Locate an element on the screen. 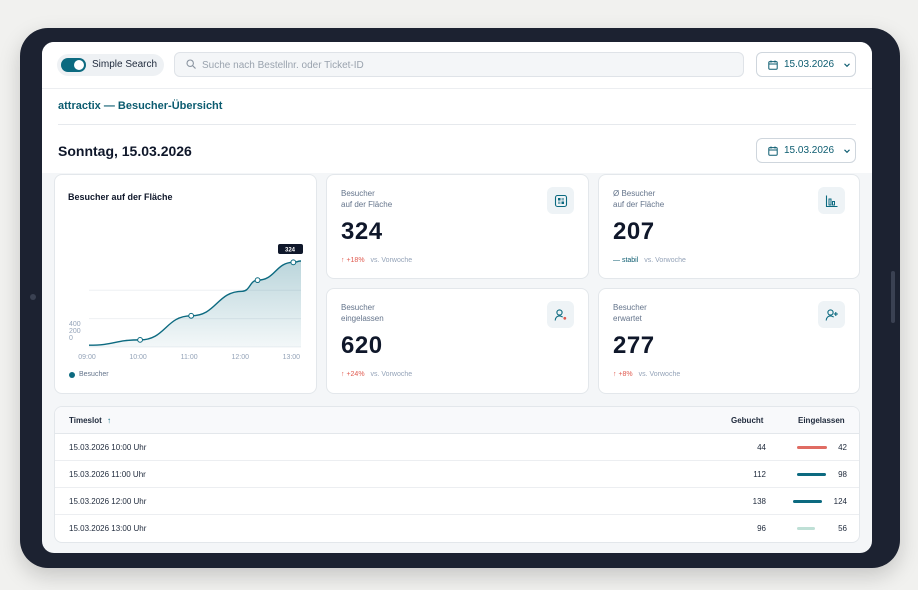 This screenshot has height=590, width=918. user-plus-icon is located at coordinates (831, 314).